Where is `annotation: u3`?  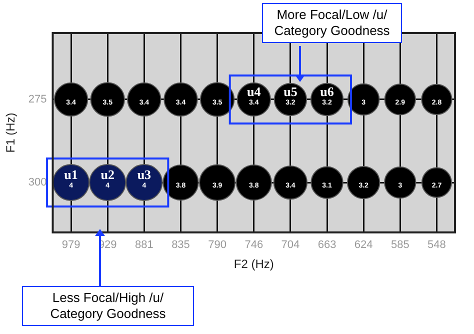 annotation: u3 is located at coordinates (144, 174).